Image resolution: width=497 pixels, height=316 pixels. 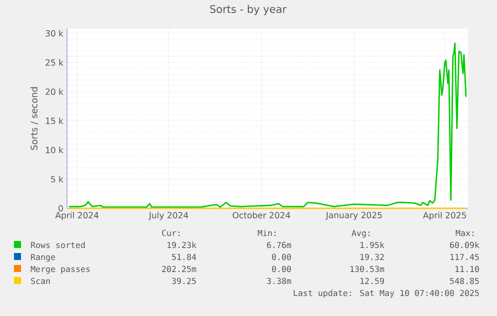 I want to click on y-tick-label: 5 k, so click(x=57, y=179).